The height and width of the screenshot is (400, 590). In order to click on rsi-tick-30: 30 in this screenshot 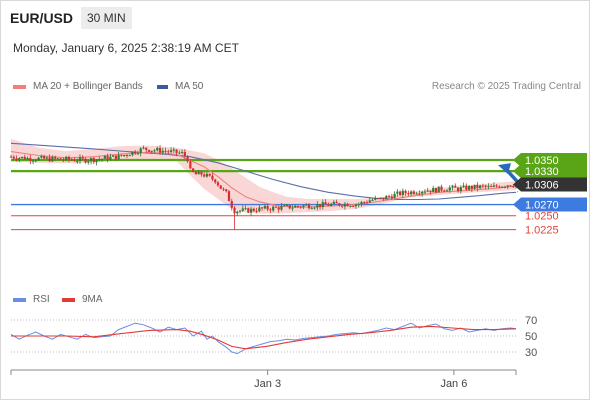, I will do `click(531, 353)`.